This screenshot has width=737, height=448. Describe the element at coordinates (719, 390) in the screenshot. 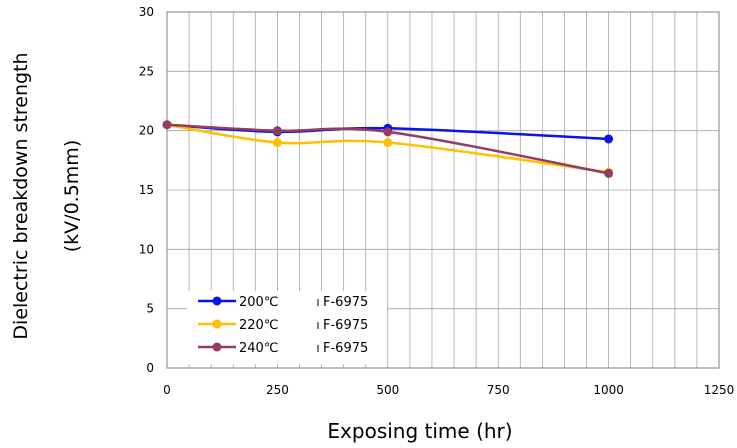

I see `x-tick-label: 1250` at that location.